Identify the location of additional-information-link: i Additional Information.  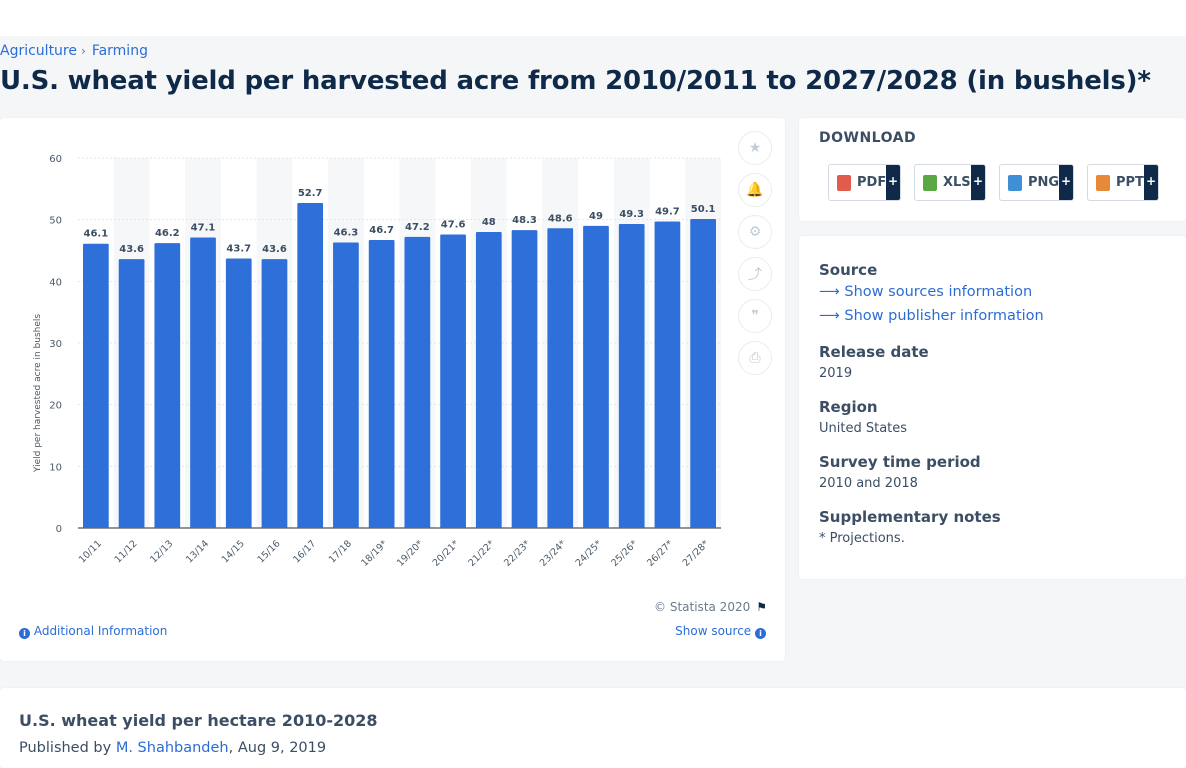
(93, 631).